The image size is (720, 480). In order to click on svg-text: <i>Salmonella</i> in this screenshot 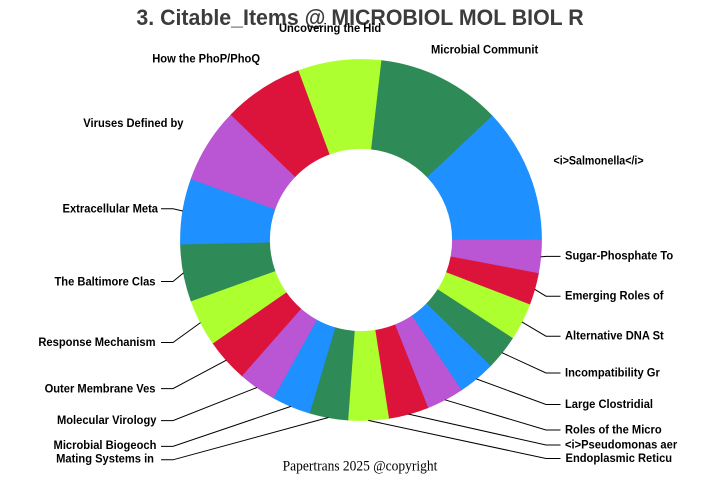, I will do `click(599, 161)`.